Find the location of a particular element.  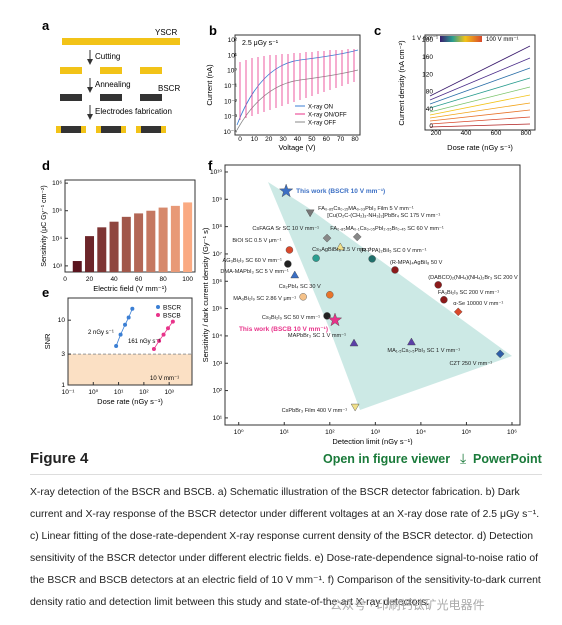

powerpoint-link: PowerPoint is located at coordinates (507, 459).